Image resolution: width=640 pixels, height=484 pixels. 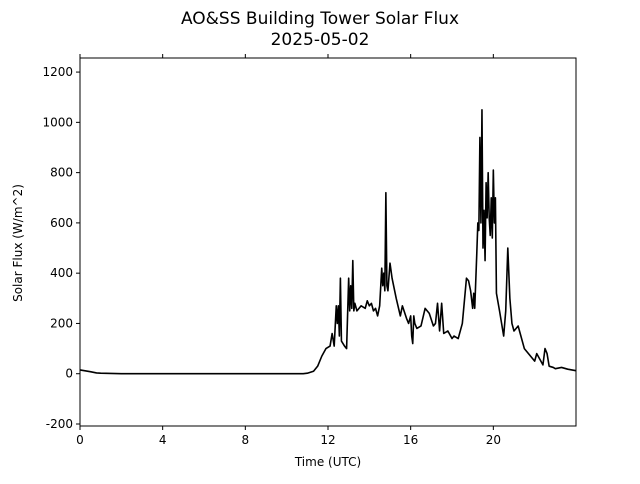 I want to click on chart-subtitle: 2025-05-02, so click(x=320, y=40).